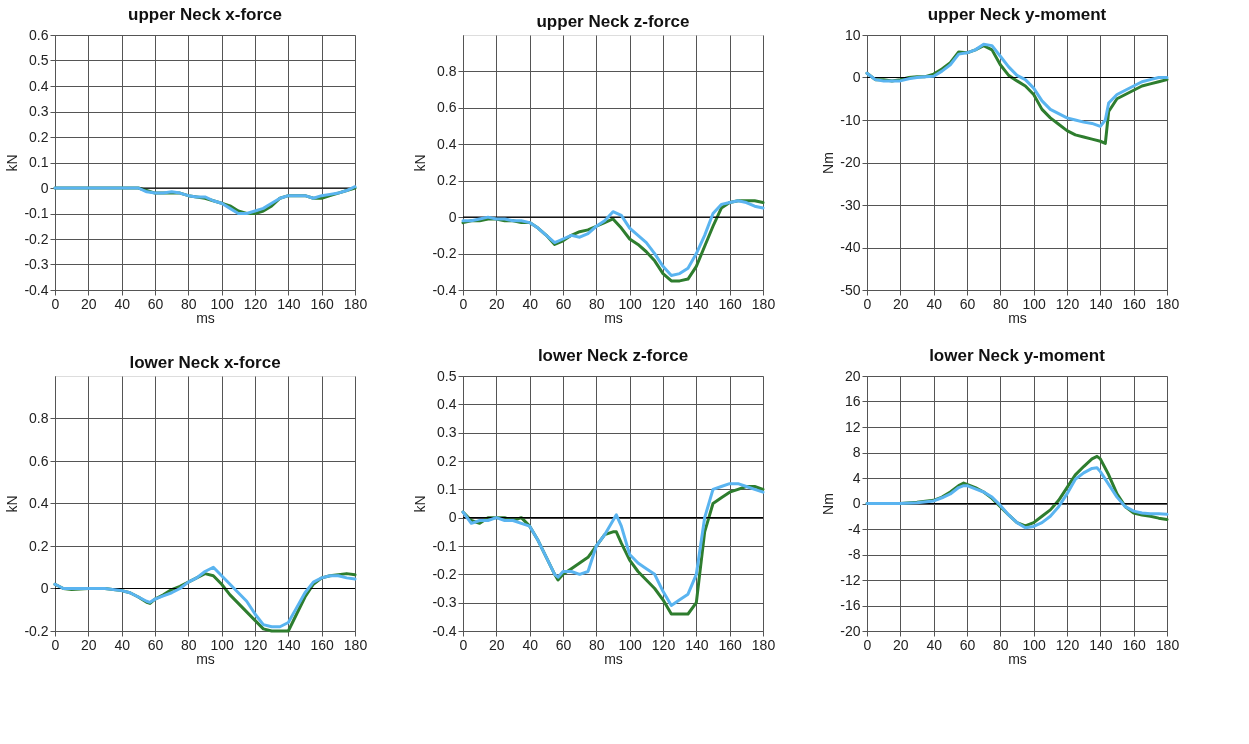 The width and height of the screenshot is (1249, 744). What do you see at coordinates (850, 605) in the screenshot?
I see `y-tick-label: -16` at bounding box center [850, 605].